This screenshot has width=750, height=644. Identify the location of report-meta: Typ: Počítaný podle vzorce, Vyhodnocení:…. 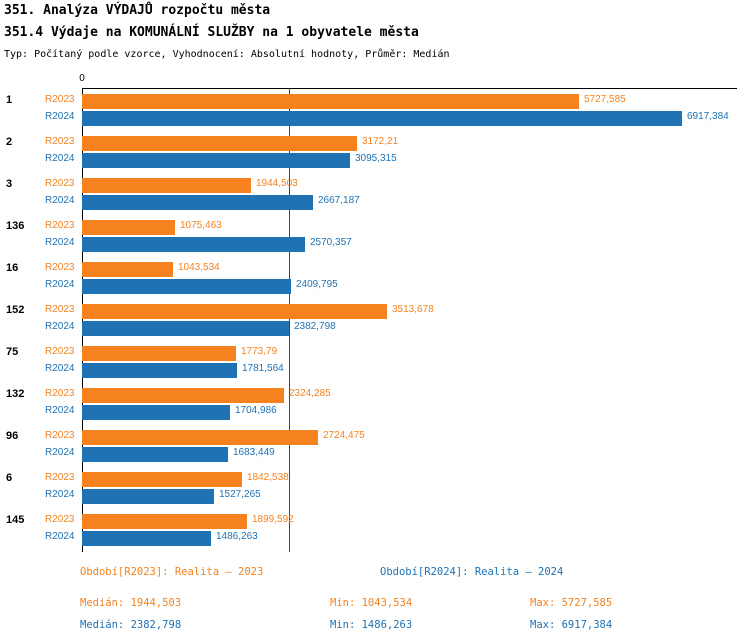
(227, 54).